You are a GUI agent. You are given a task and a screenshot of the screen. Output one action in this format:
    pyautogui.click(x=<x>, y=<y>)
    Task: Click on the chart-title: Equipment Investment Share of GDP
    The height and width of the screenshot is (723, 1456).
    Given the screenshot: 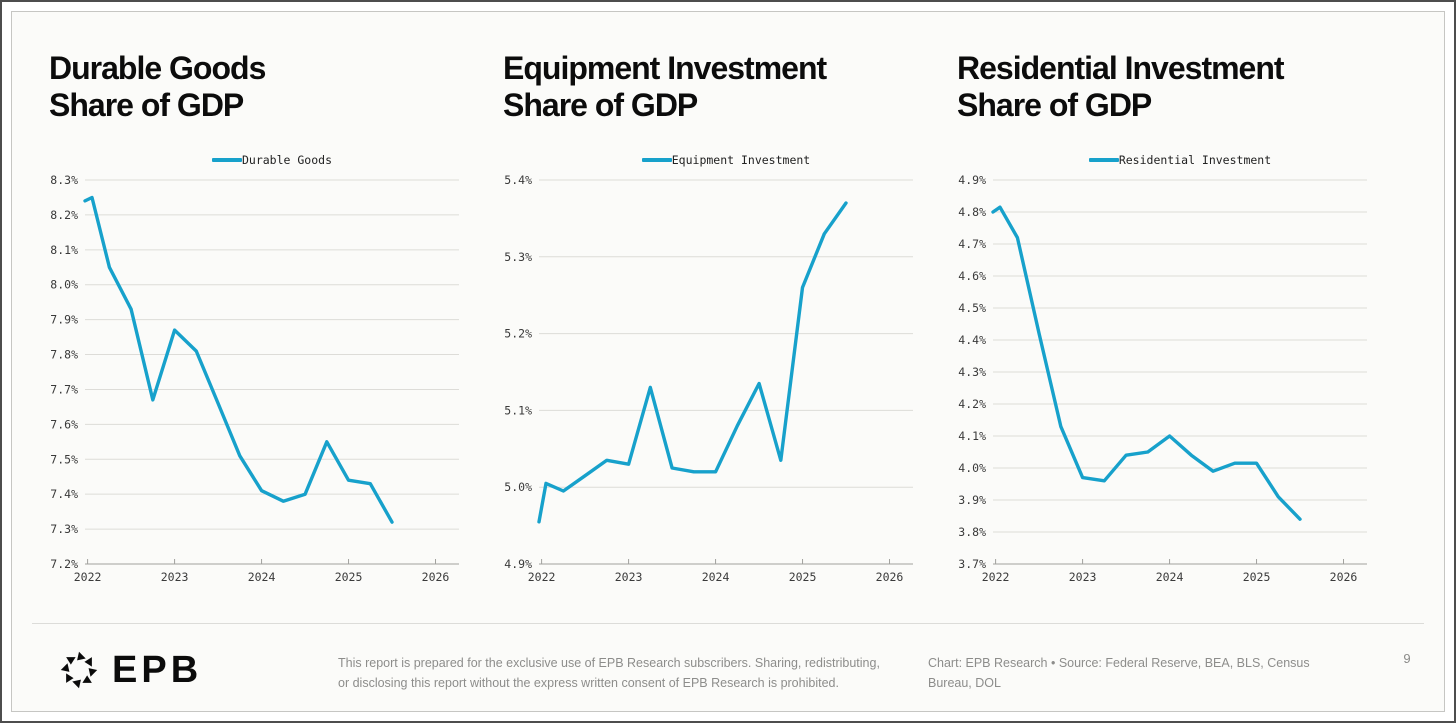 What is the action you would take?
    pyautogui.click(x=665, y=86)
    